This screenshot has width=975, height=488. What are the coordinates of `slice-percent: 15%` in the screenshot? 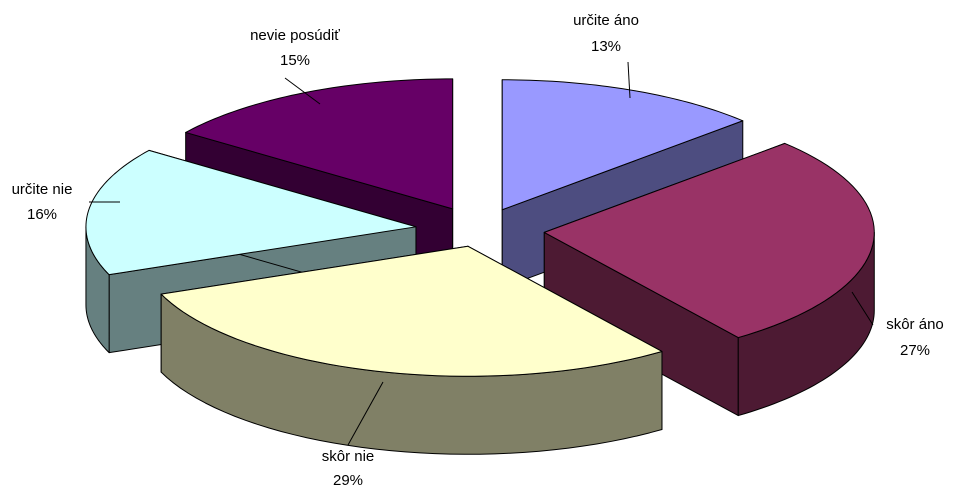 It's located at (295, 60).